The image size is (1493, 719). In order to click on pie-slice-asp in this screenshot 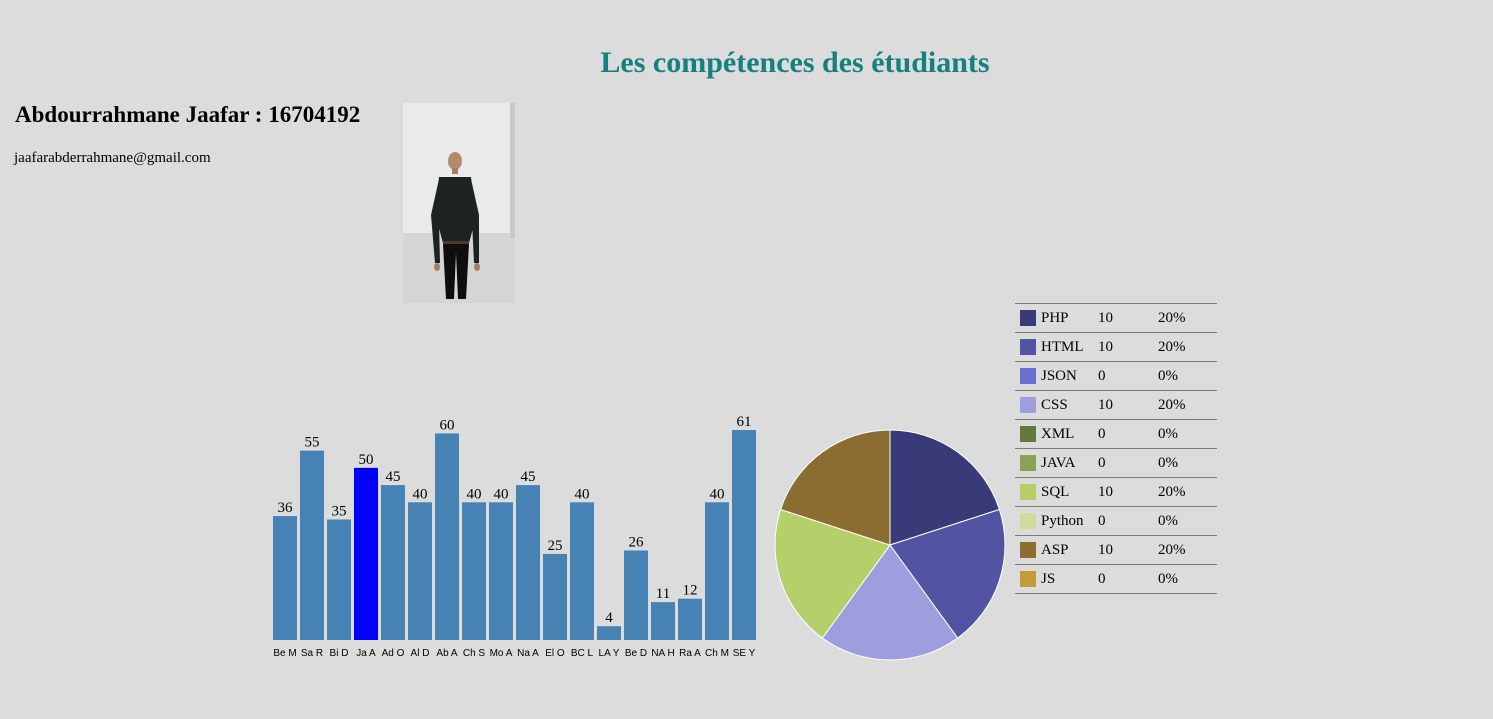, I will do `click(835, 487)`.